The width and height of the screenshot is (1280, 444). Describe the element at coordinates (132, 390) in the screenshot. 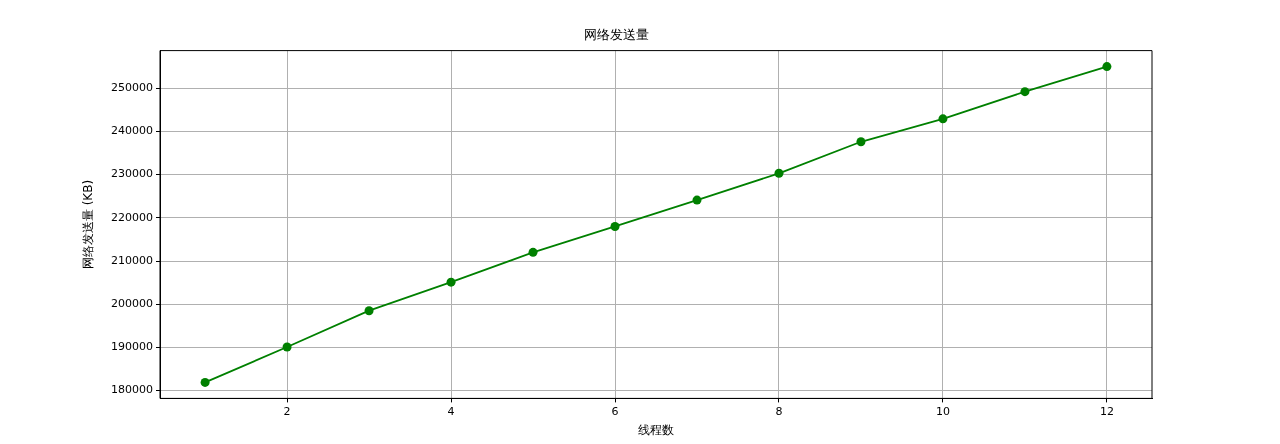

I see `y-tick-label: 180000` at that location.